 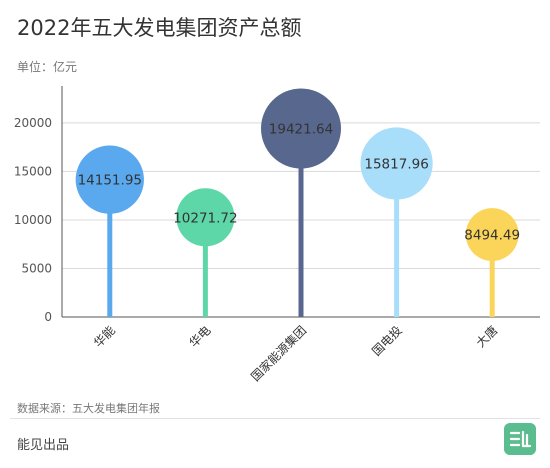 What do you see at coordinates (33, 123) in the screenshot?
I see `y-tick-label: 20000` at bounding box center [33, 123].